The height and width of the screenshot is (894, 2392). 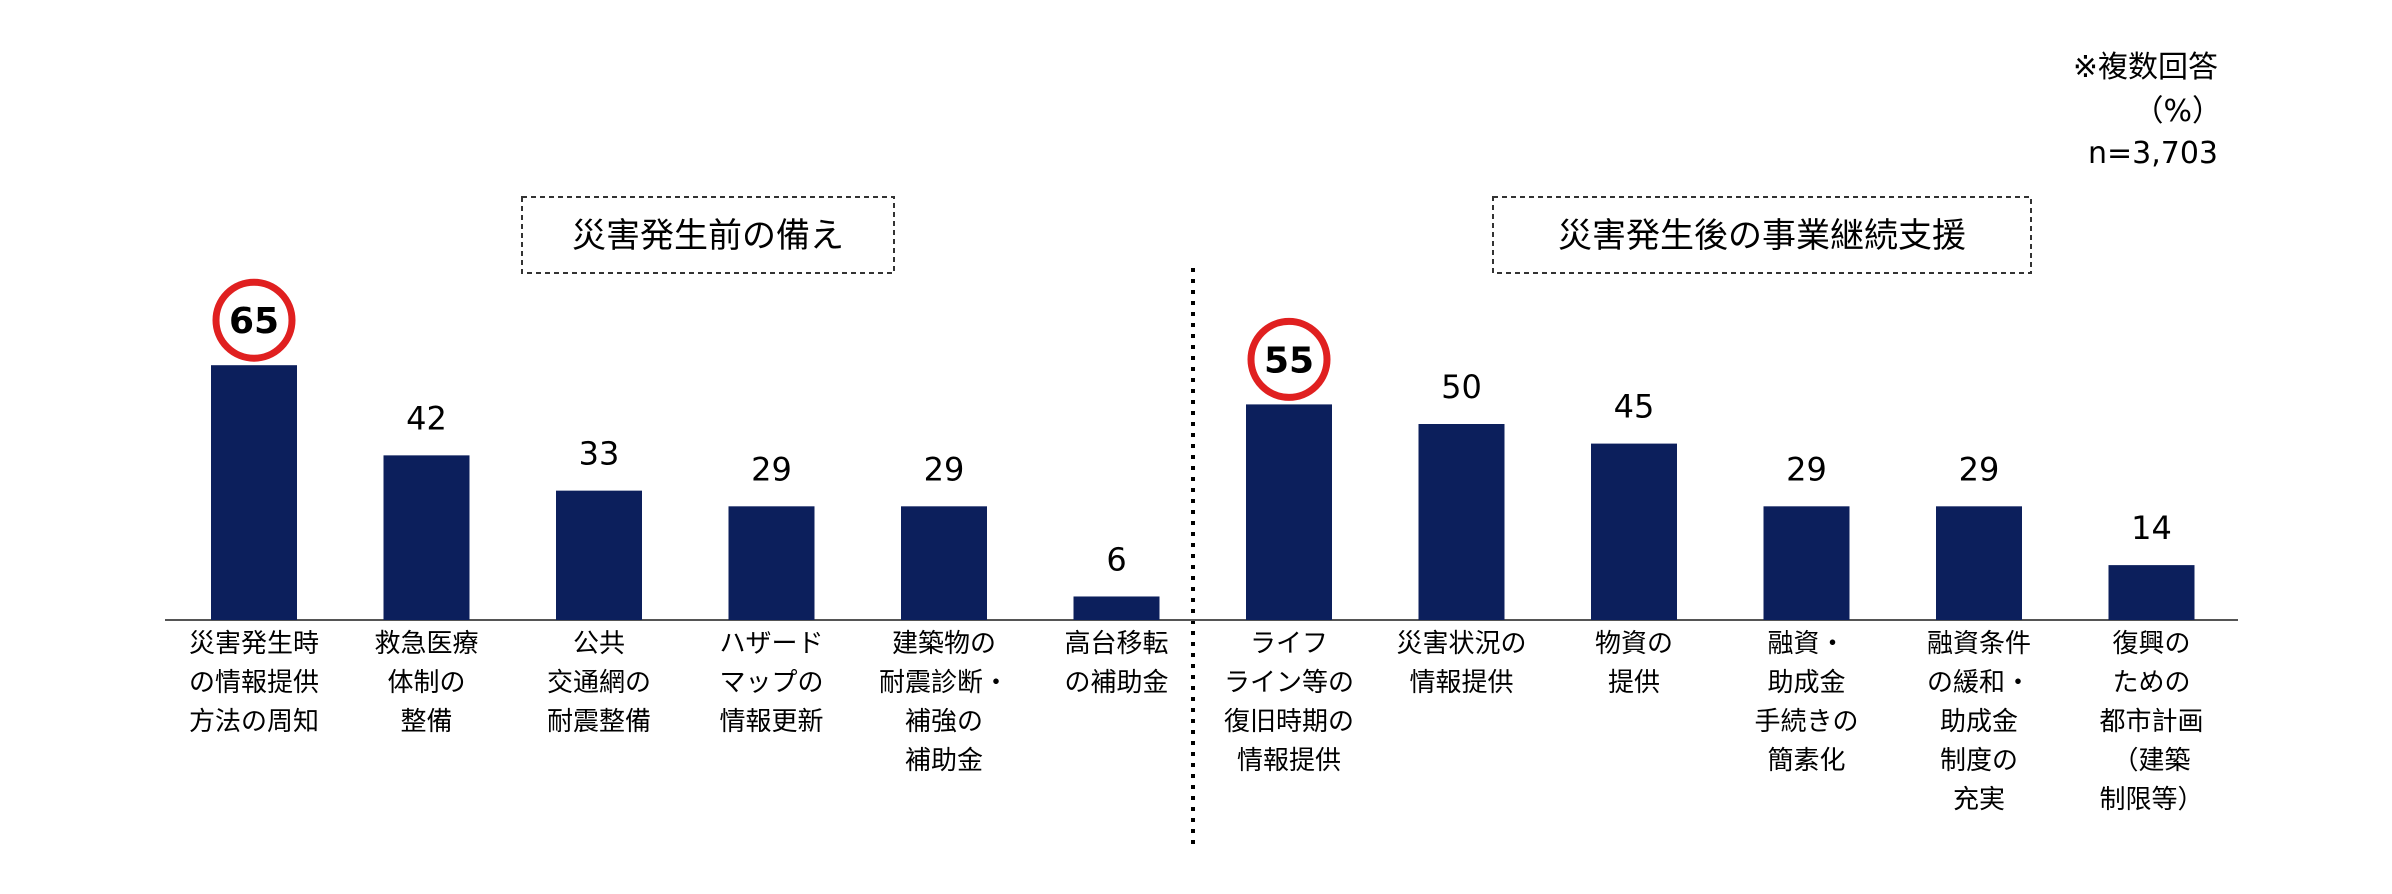 What do you see at coordinates (1116, 559) in the screenshot?
I see `data-label-0-5: 6` at bounding box center [1116, 559].